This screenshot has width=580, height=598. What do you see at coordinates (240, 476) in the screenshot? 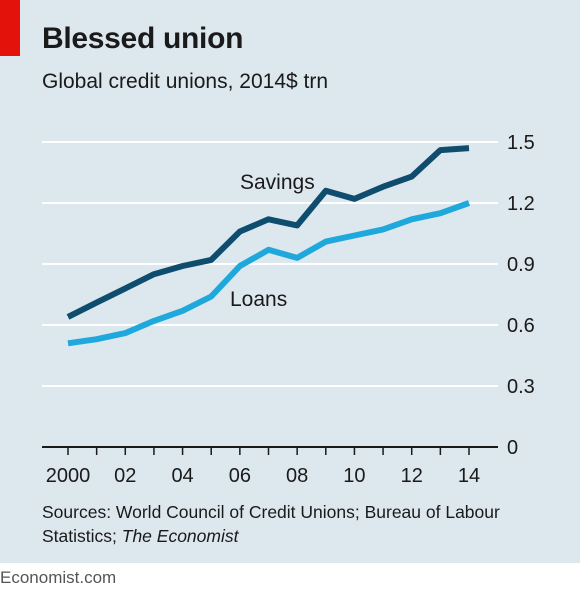
I see `x-tick-label: 06` at bounding box center [240, 476].